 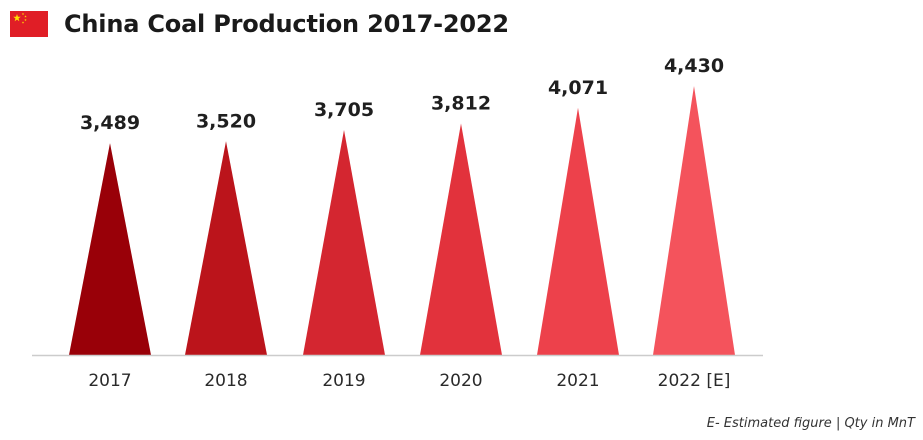 I want to click on category-label: 2017, so click(x=109, y=381).